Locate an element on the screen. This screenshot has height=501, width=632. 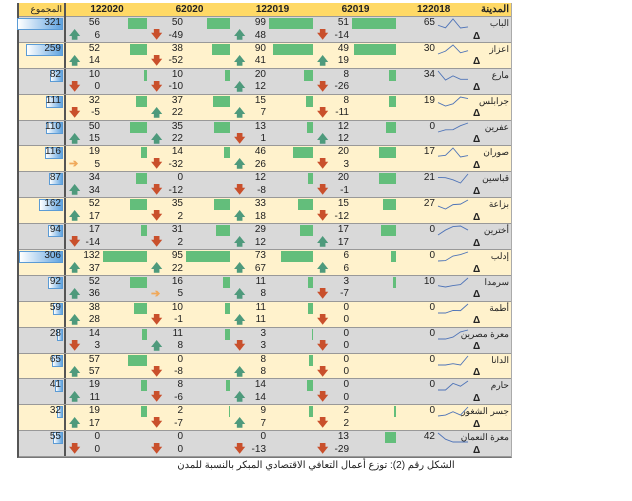
value-cell-62020: 14 🡇 -32 is located at coordinates (189, 158).